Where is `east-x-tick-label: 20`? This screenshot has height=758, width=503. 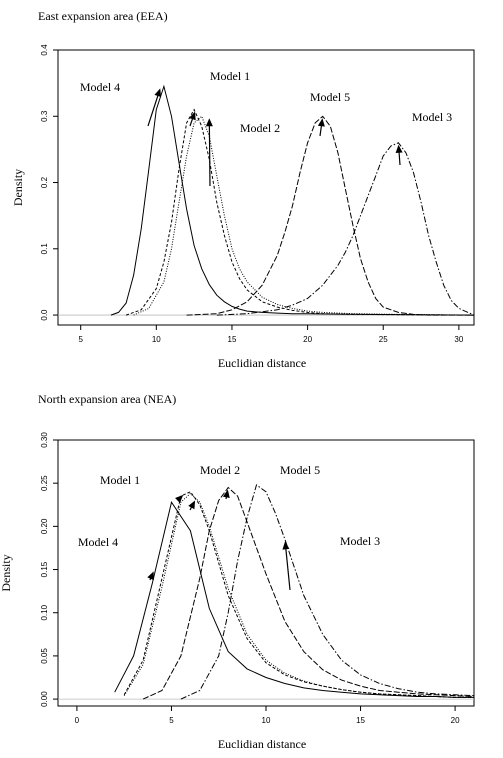
east-x-tick-label: 20 is located at coordinates (307, 339).